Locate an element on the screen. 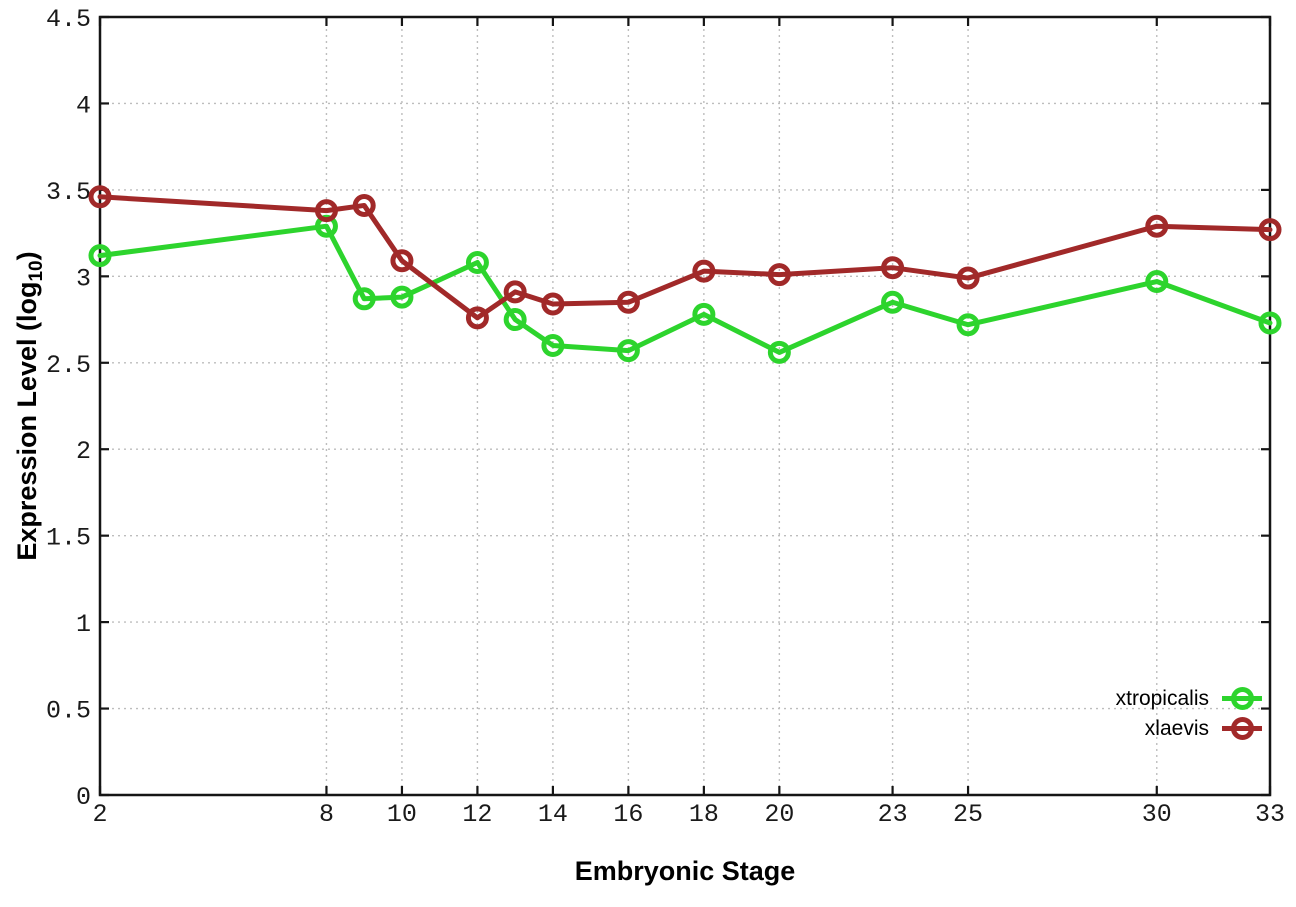 The width and height of the screenshot is (1296, 907). legend-label-xtropicalis: xtropicalis is located at coordinates (1162, 698).